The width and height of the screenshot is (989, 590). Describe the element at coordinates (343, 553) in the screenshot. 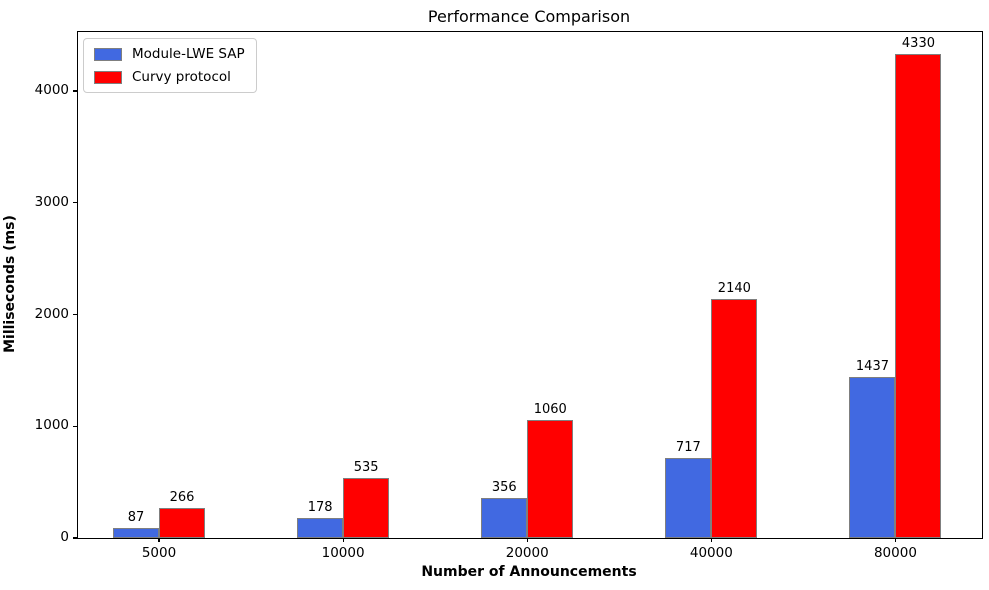

I see `x-tick-label: 10000` at that location.